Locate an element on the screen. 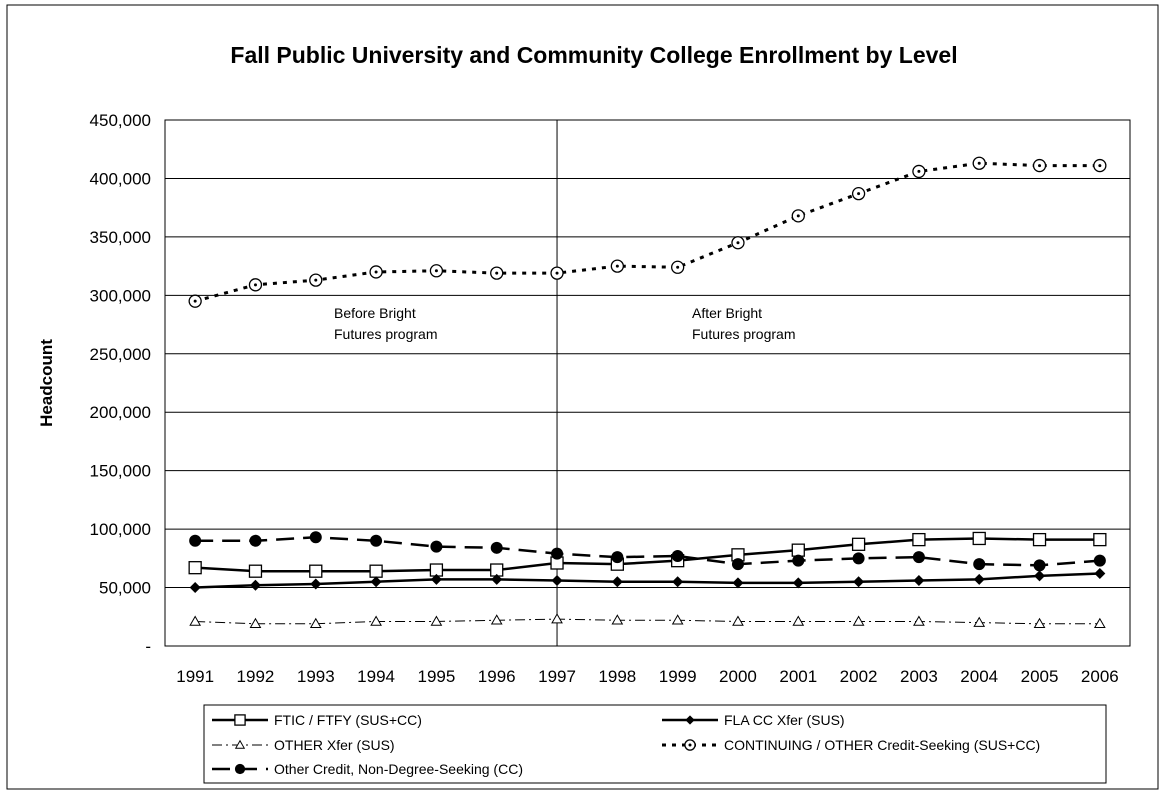 The image size is (1165, 794). x-tick-label: 1996 is located at coordinates (497, 676).